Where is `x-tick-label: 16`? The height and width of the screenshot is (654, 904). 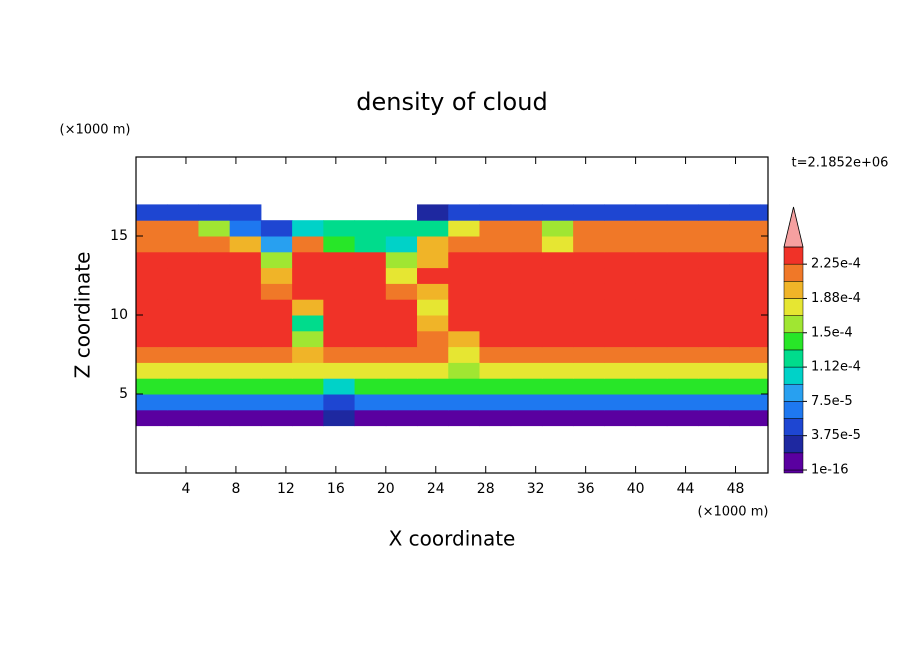 x-tick-label: 16 is located at coordinates (336, 489).